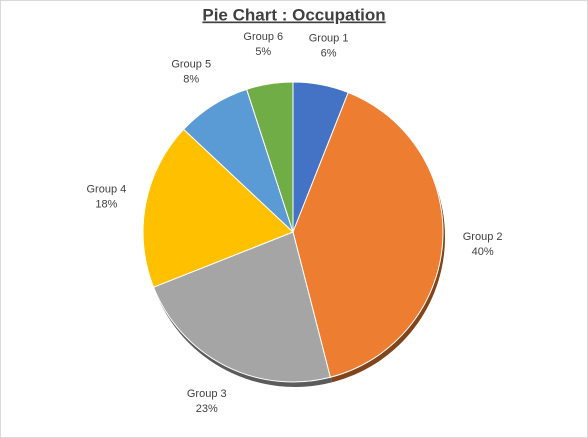 The height and width of the screenshot is (438, 588). I want to click on category-label: Group 2, so click(483, 237).